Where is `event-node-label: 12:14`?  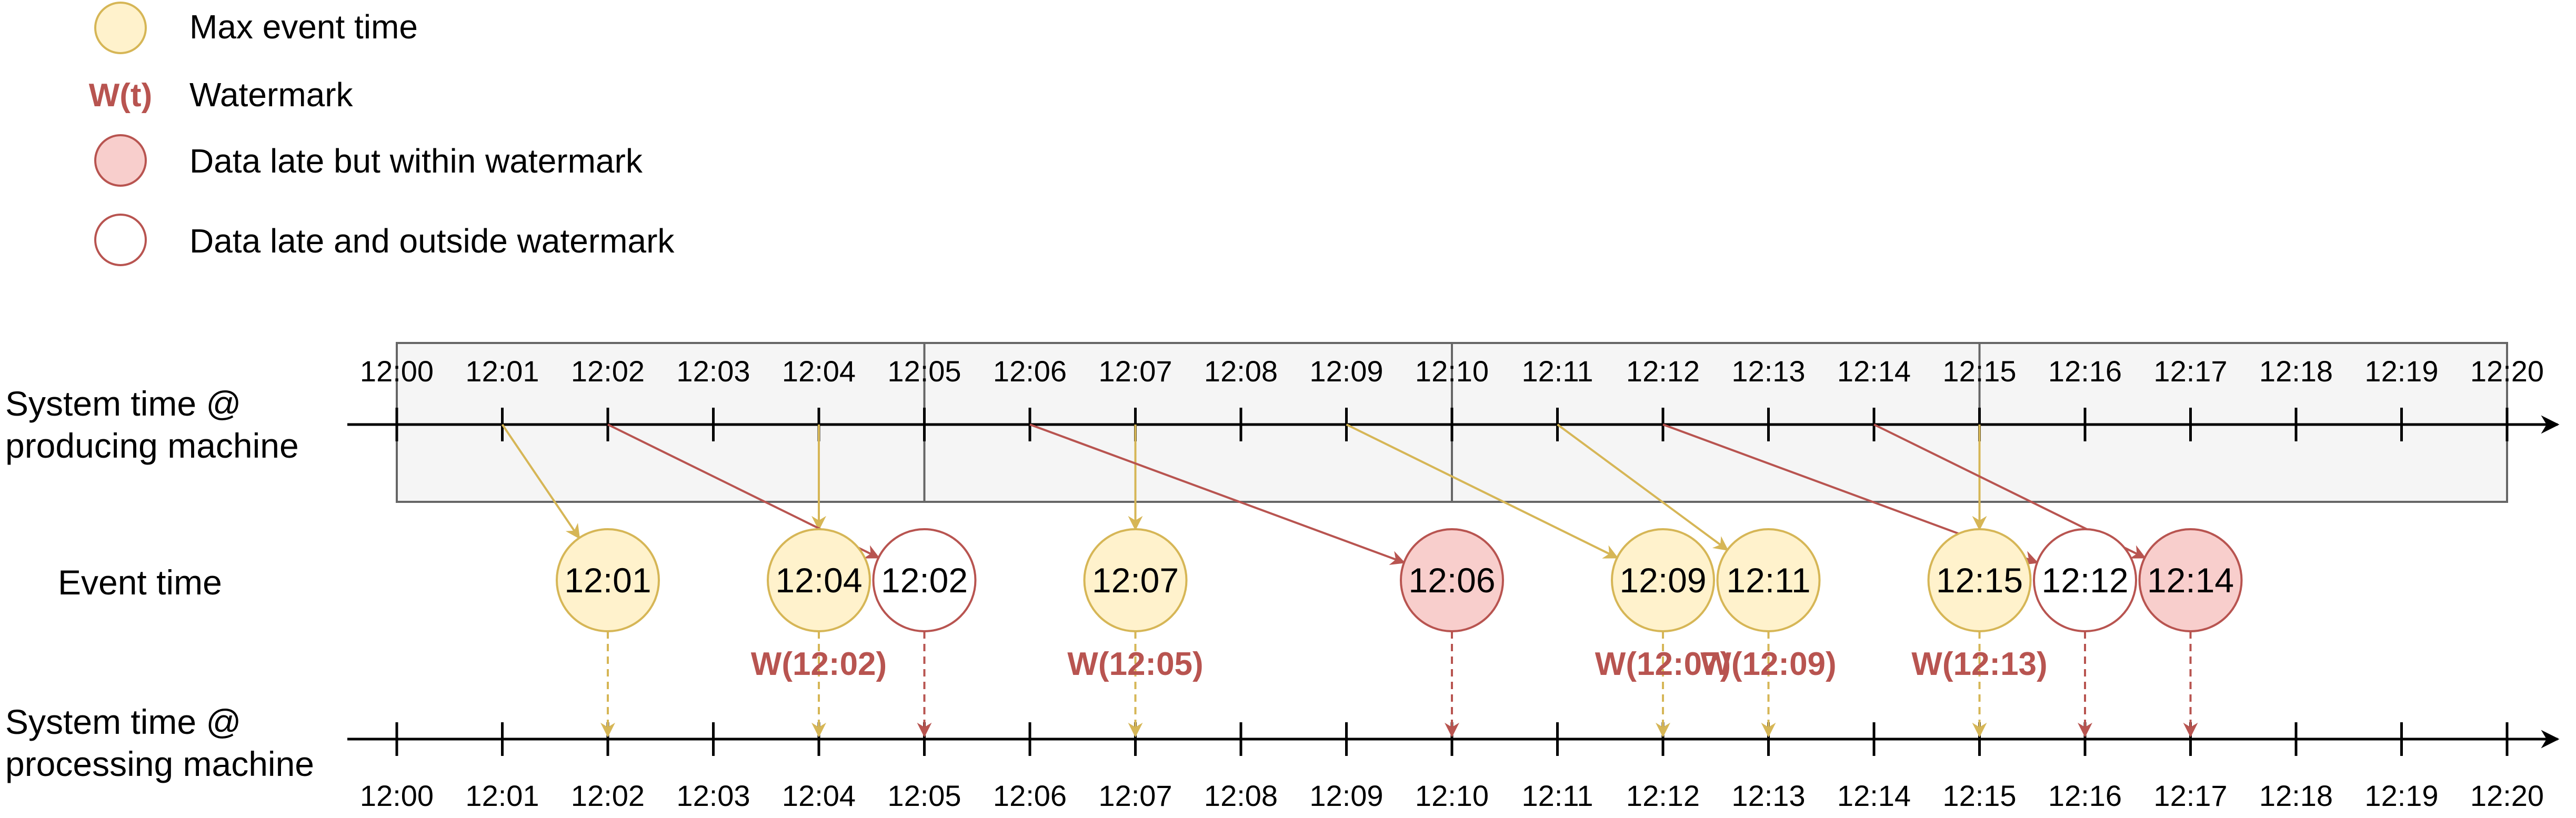
event-node-label: 12:14 is located at coordinates (2190, 580).